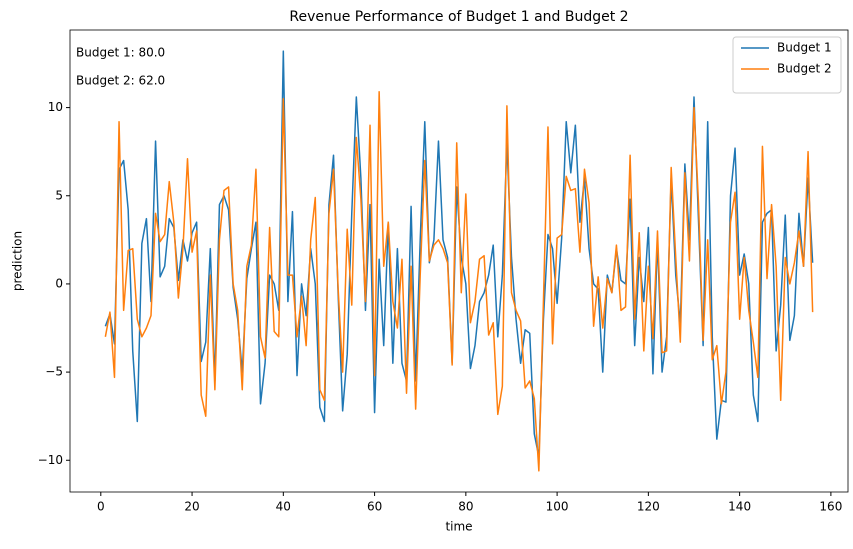  I want to click on annotation: Budget 2: 62.0, so click(120, 81).